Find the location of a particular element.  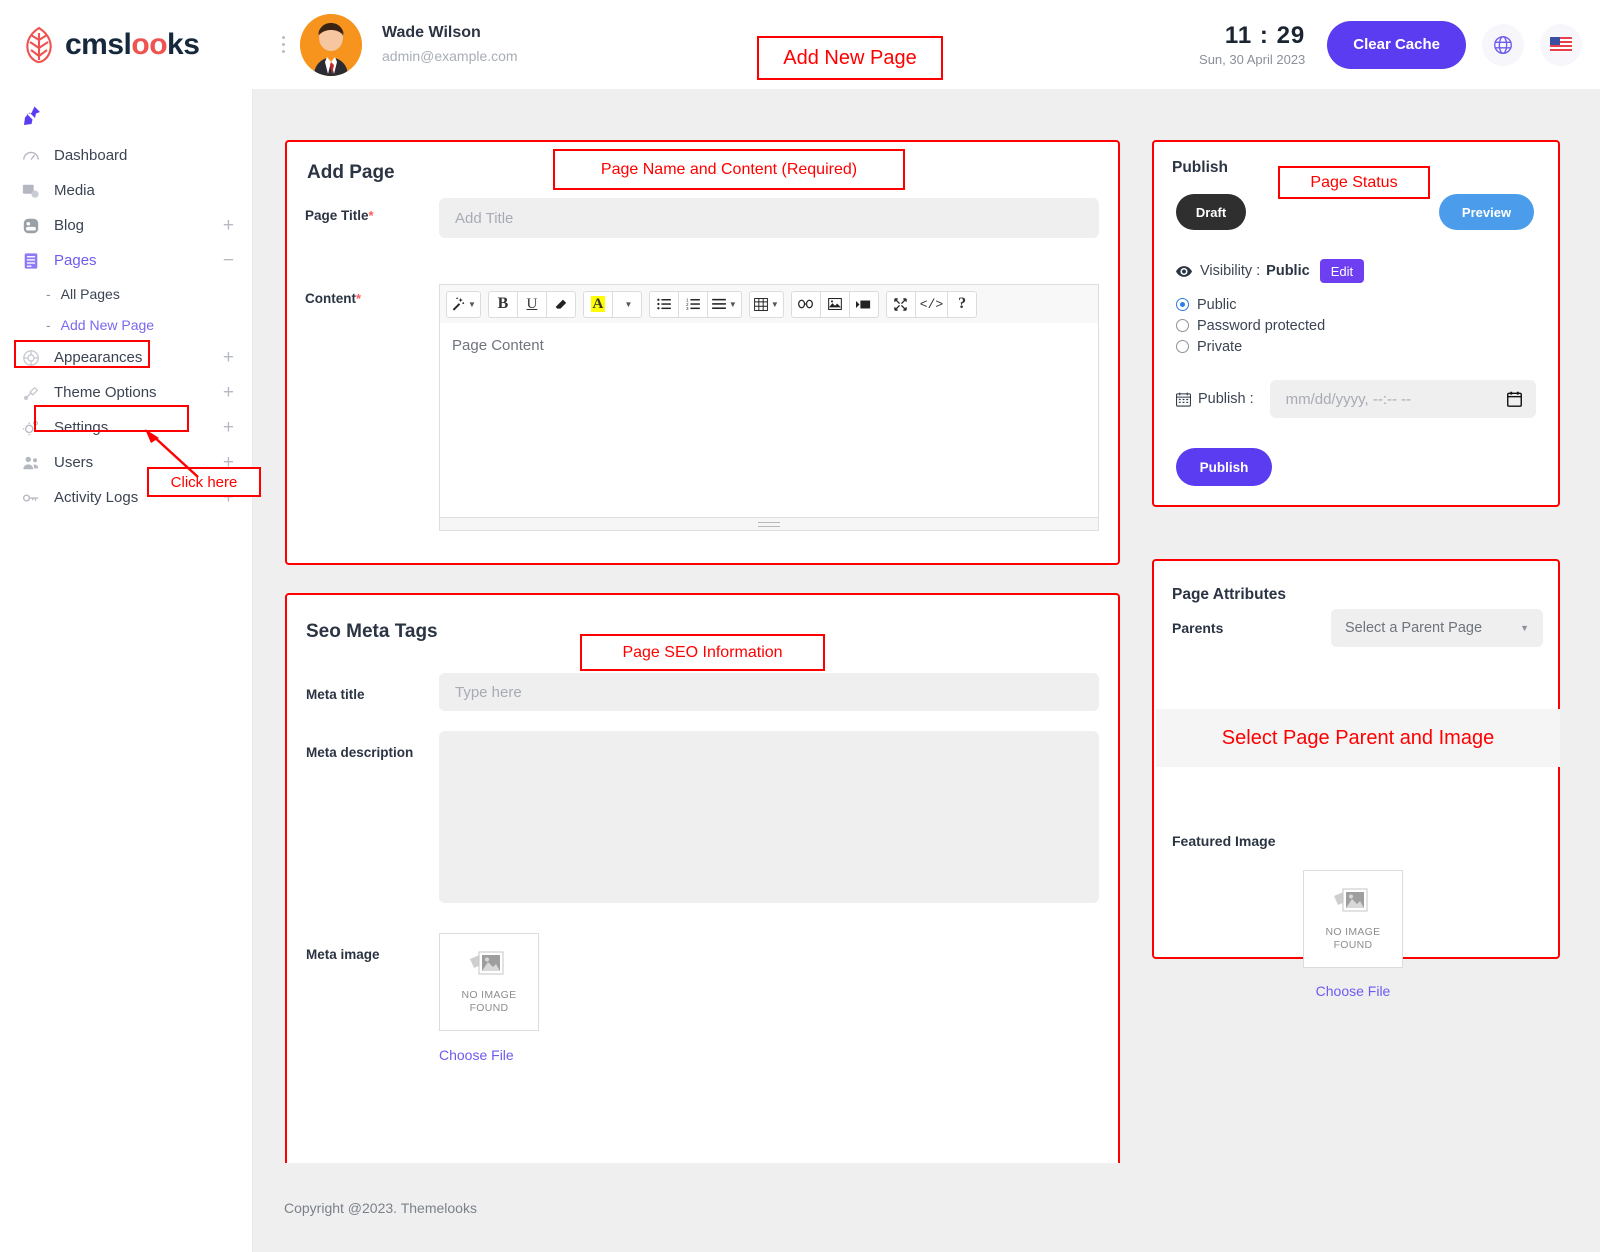

sidebar-item-dashboard: Dashboard is located at coordinates (126, 155).